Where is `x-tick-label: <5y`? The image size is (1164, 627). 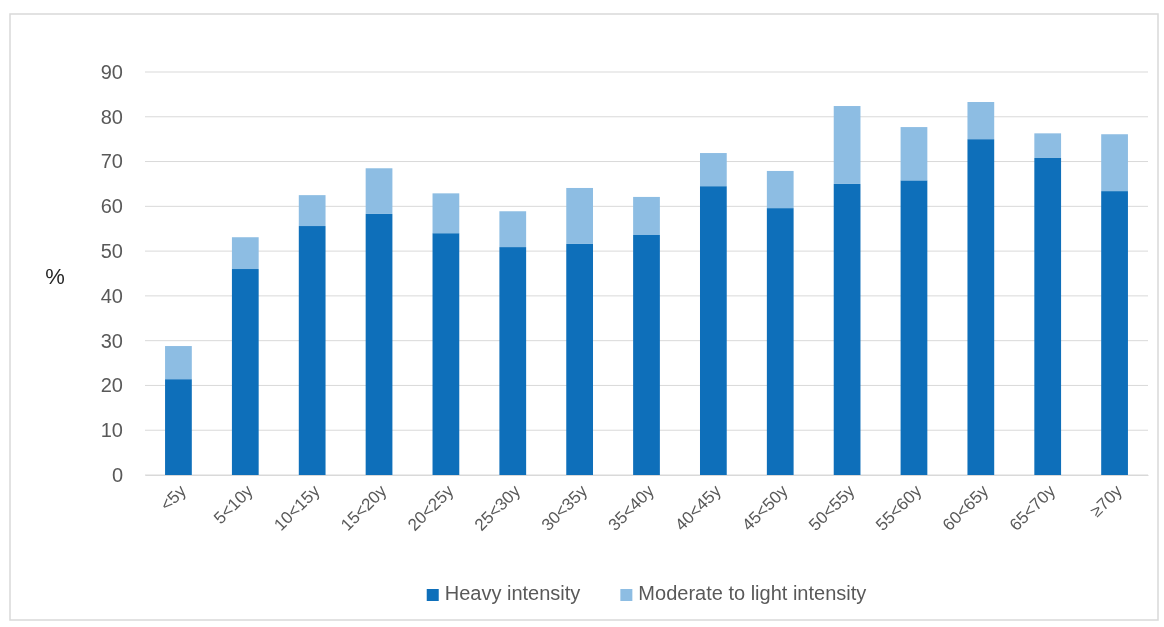
x-tick-label: <5y is located at coordinates (173, 498).